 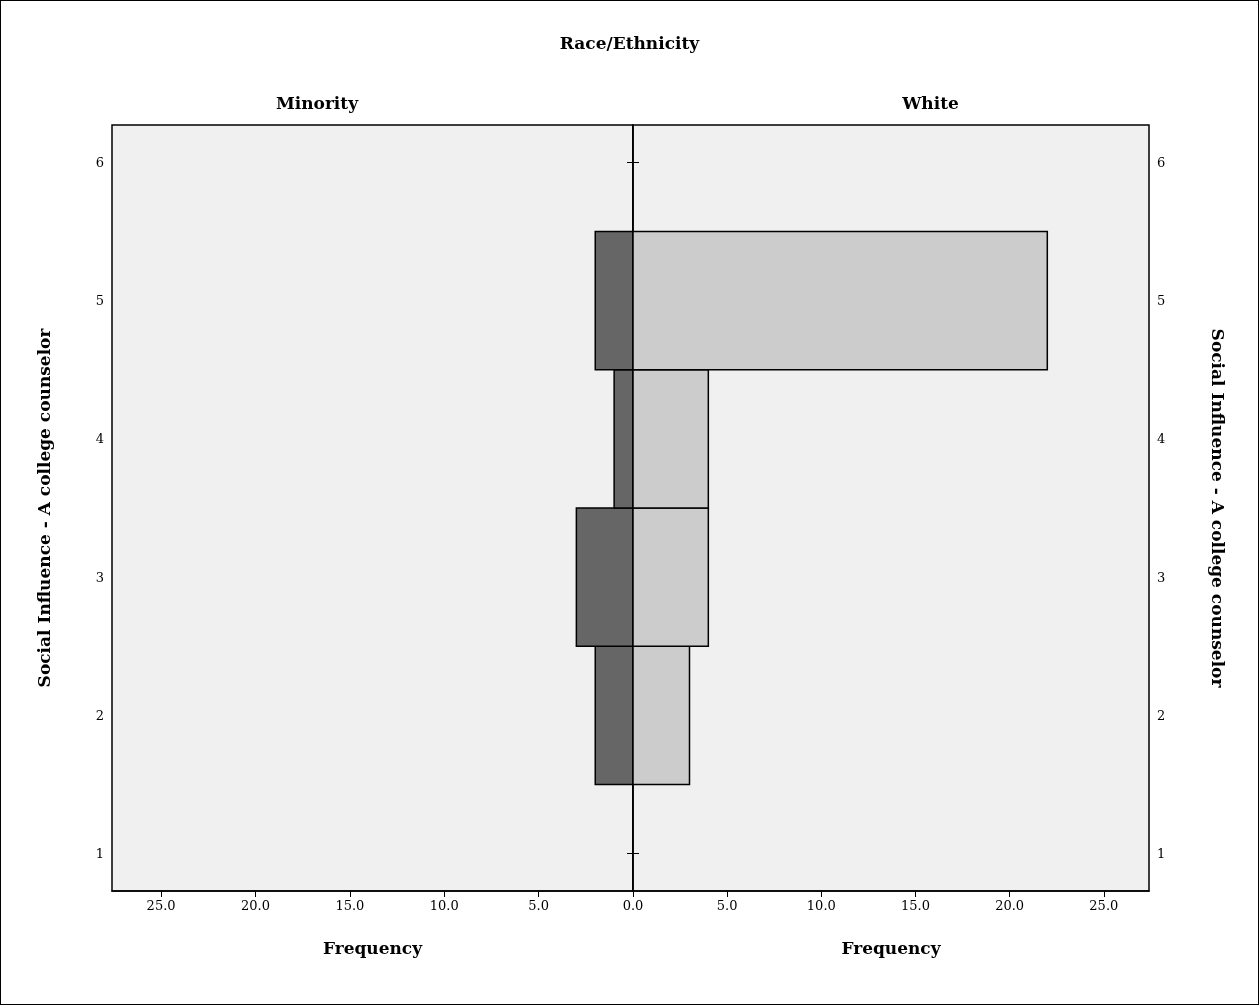 I want to click on chart-title: Race/Ethnicity, so click(x=629, y=43).